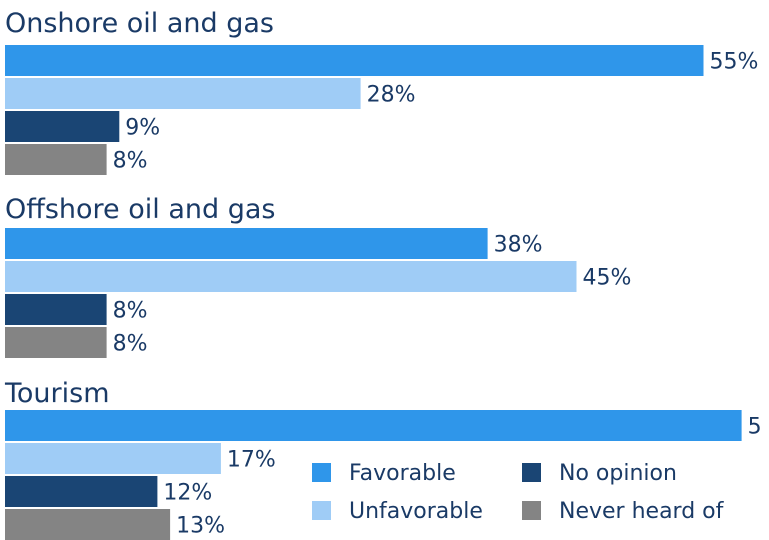 This screenshot has height=540, width=769. What do you see at coordinates (618, 473) in the screenshot?
I see `legend-label: No opinion` at bounding box center [618, 473].